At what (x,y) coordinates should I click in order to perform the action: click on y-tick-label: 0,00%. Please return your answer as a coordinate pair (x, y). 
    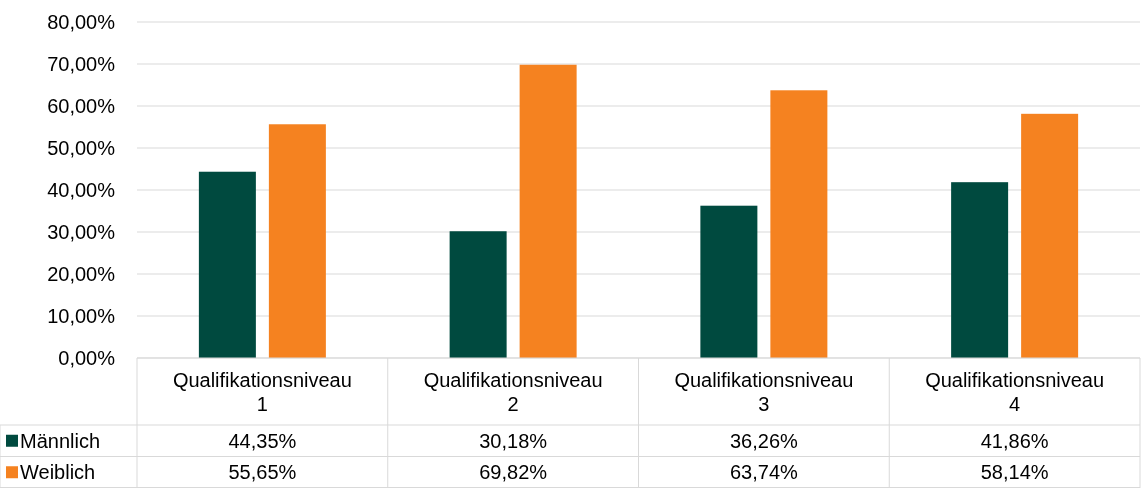
    Looking at the image, I should click on (87, 358).